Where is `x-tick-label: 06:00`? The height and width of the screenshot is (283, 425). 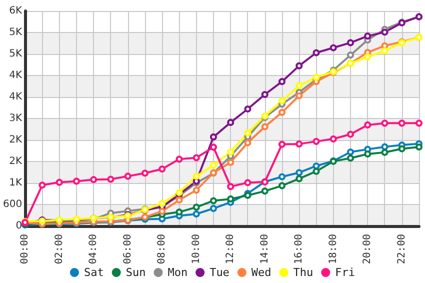
x-tick-label: 06:00 is located at coordinates (128, 249).